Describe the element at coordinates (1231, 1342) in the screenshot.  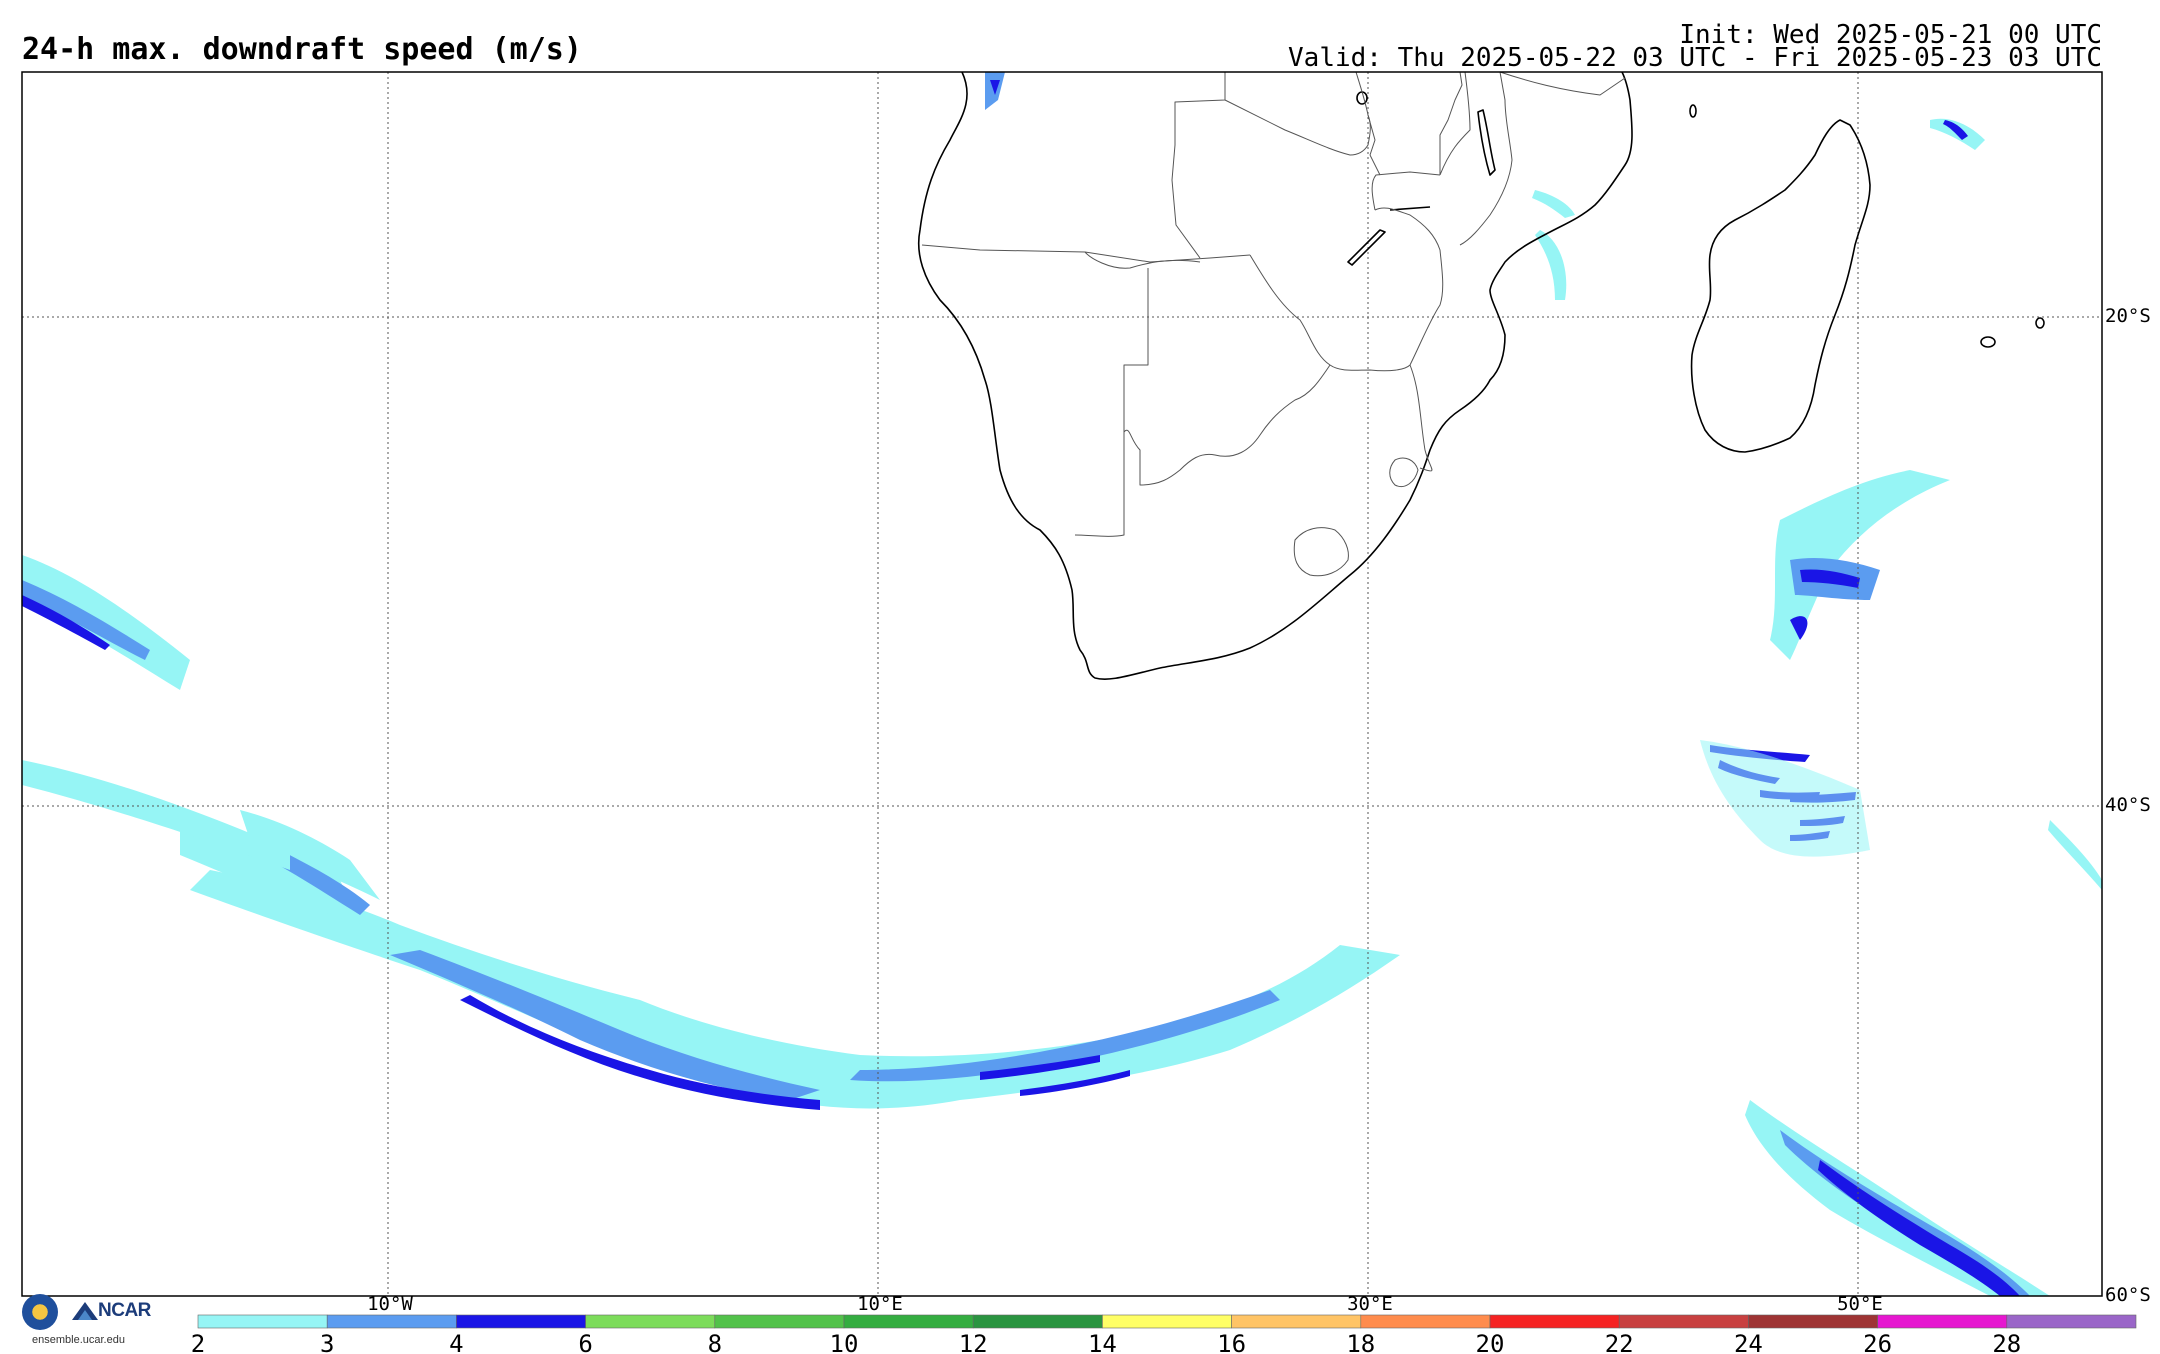
I see `colorbar-tick-label: 16` at that location.